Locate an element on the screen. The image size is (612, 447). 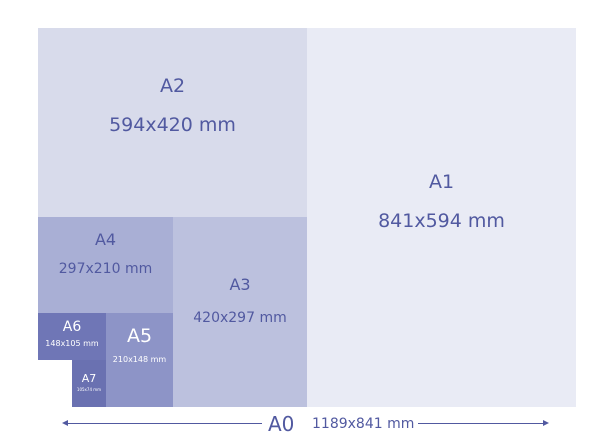
sheet-a3: A3 420x297 mm is located at coordinates (240, 312).